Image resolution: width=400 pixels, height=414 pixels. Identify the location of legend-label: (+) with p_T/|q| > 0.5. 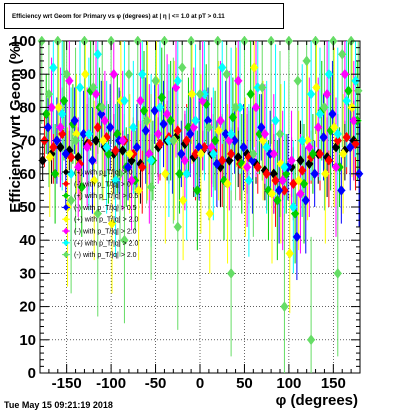
(106, 196).